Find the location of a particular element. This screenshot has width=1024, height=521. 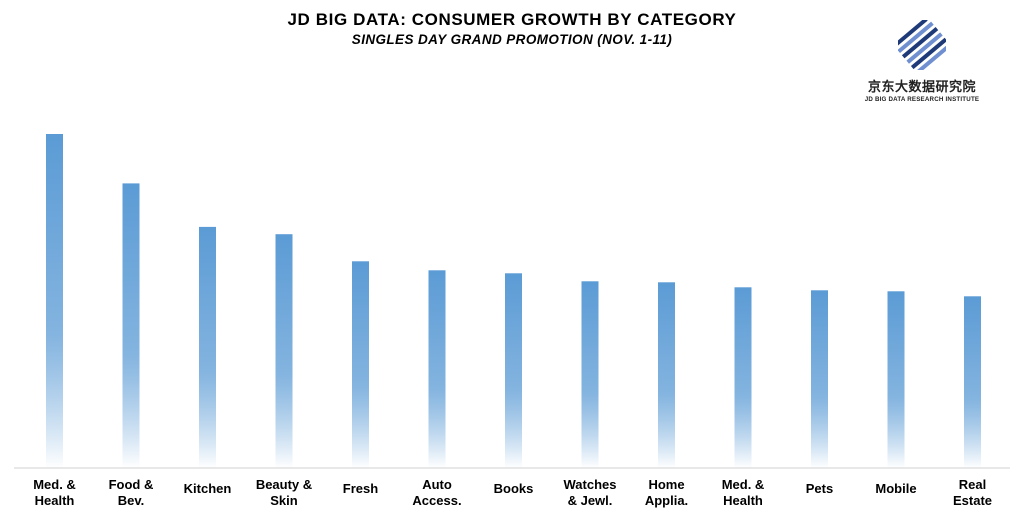

bar-mobile is located at coordinates (896, 379).